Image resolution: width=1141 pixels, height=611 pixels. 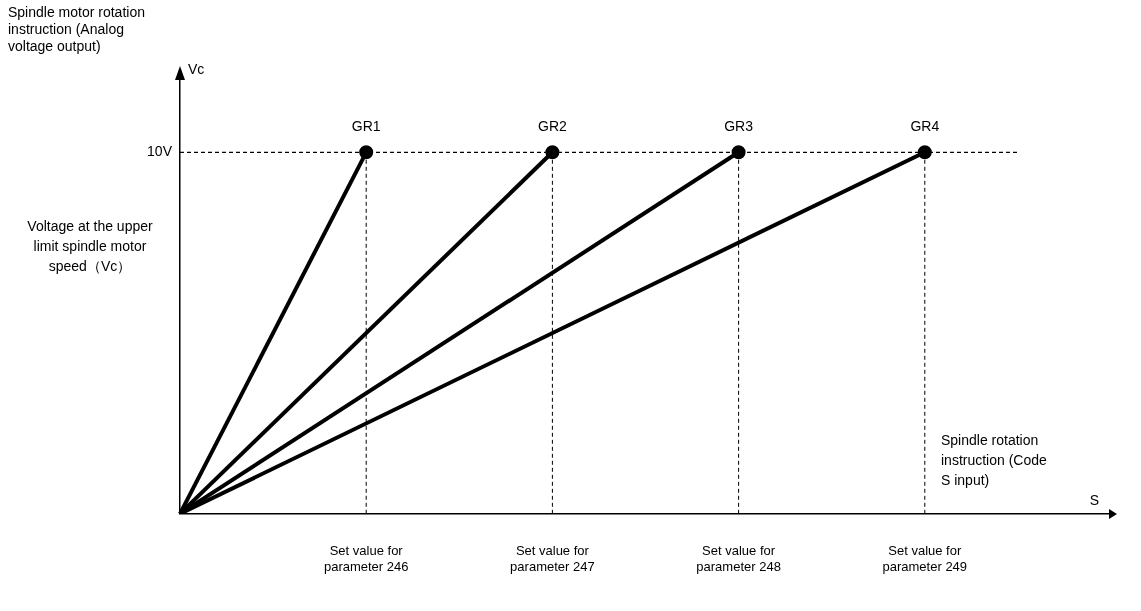 What do you see at coordinates (366, 126) in the screenshot?
I see `series-label: GR1` at bounding box center [366, 126].